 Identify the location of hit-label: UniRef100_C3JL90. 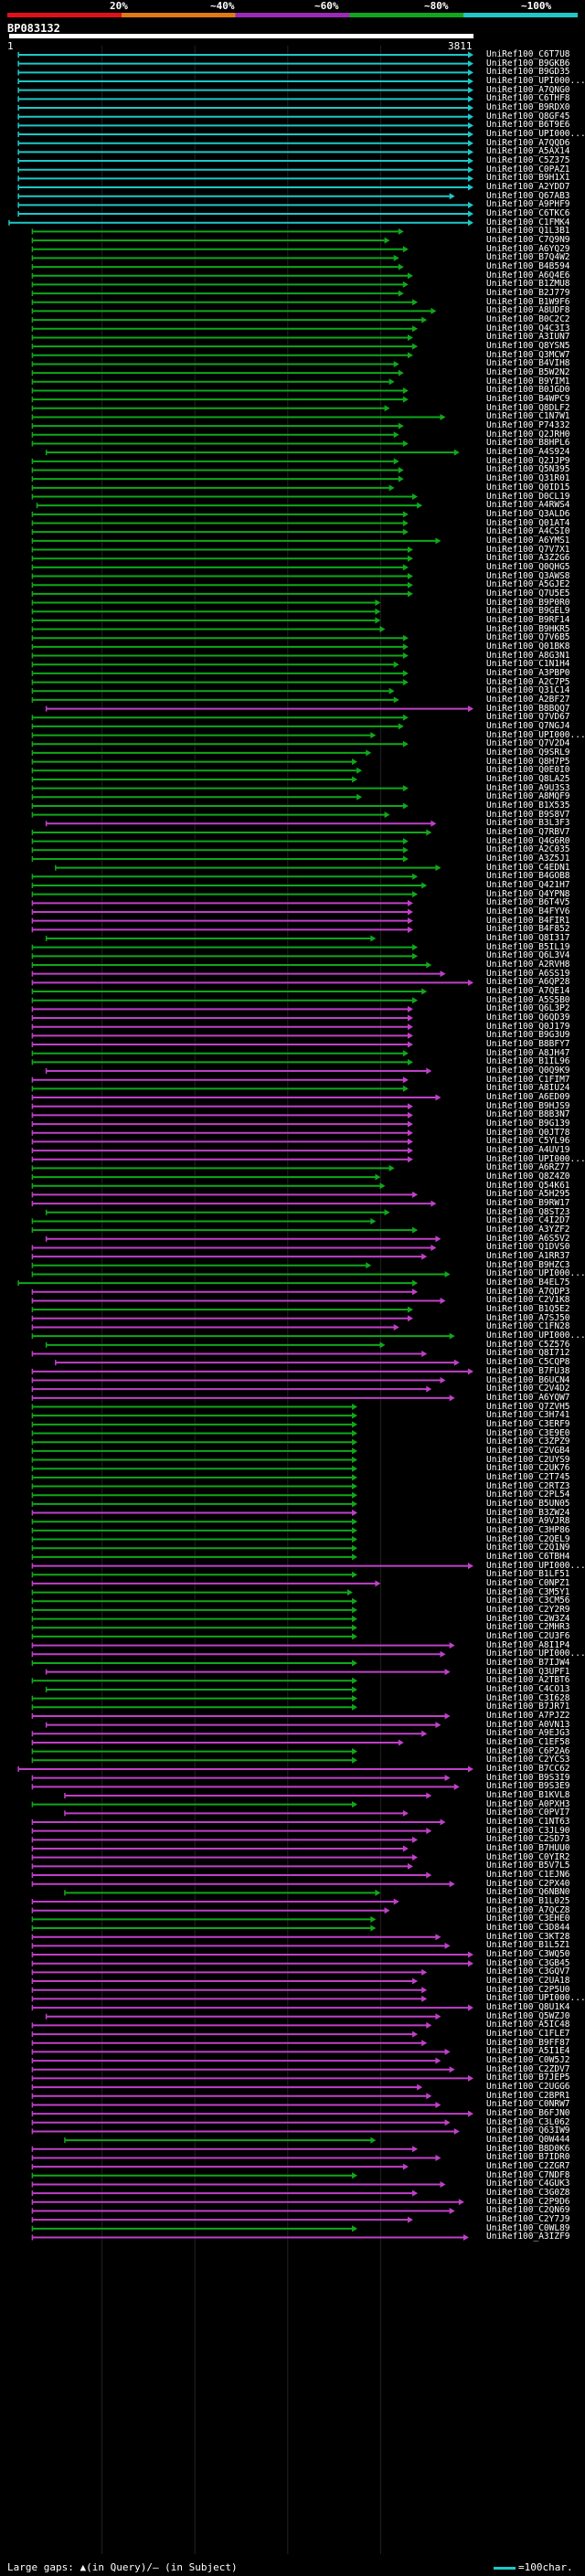
(528, 1830).